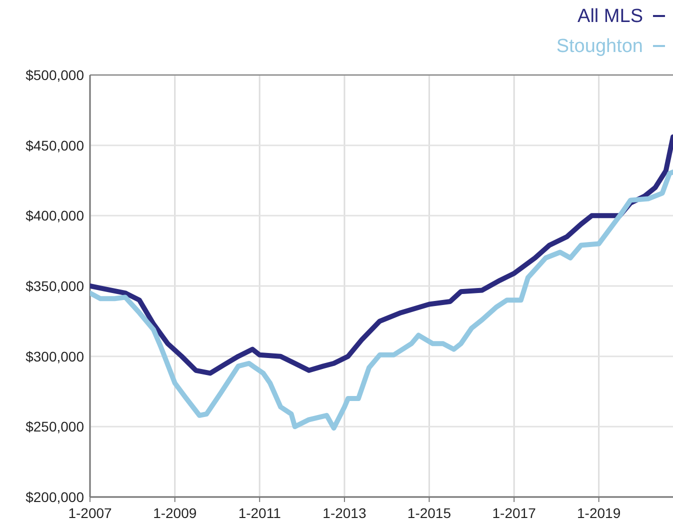 The width and height of the screenshot is (673, 525). Describe the element at coordinates (429, 513) in the screenshot. I see `x-tick-label: 1-2015` at that location.